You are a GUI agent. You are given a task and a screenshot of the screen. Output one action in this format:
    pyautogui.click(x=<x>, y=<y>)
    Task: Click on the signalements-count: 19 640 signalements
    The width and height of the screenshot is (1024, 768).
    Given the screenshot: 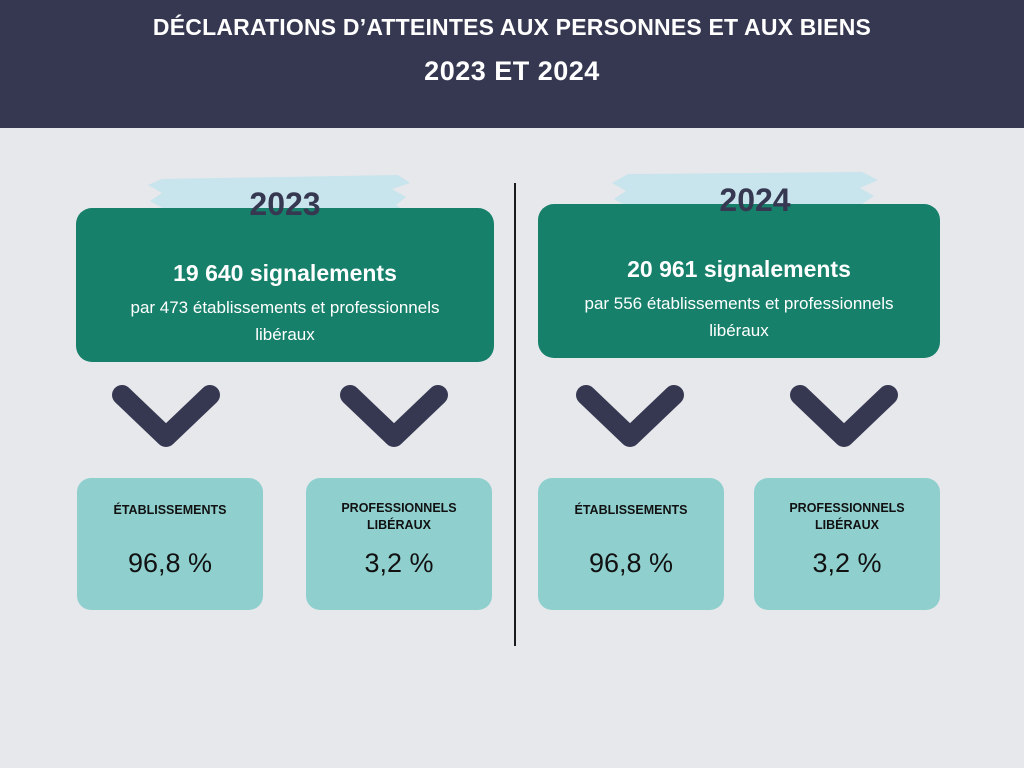 What is the action you would take?
    pyautogui.click(x=285, y=273)
    